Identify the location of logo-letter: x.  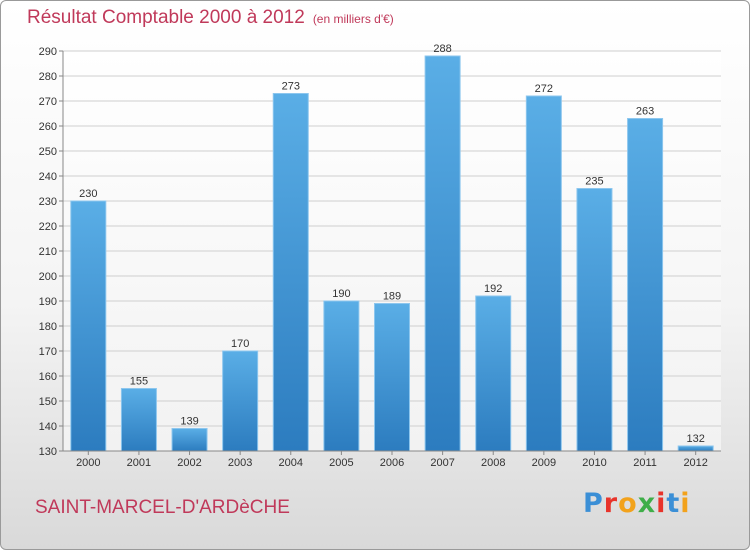
(647, 503).